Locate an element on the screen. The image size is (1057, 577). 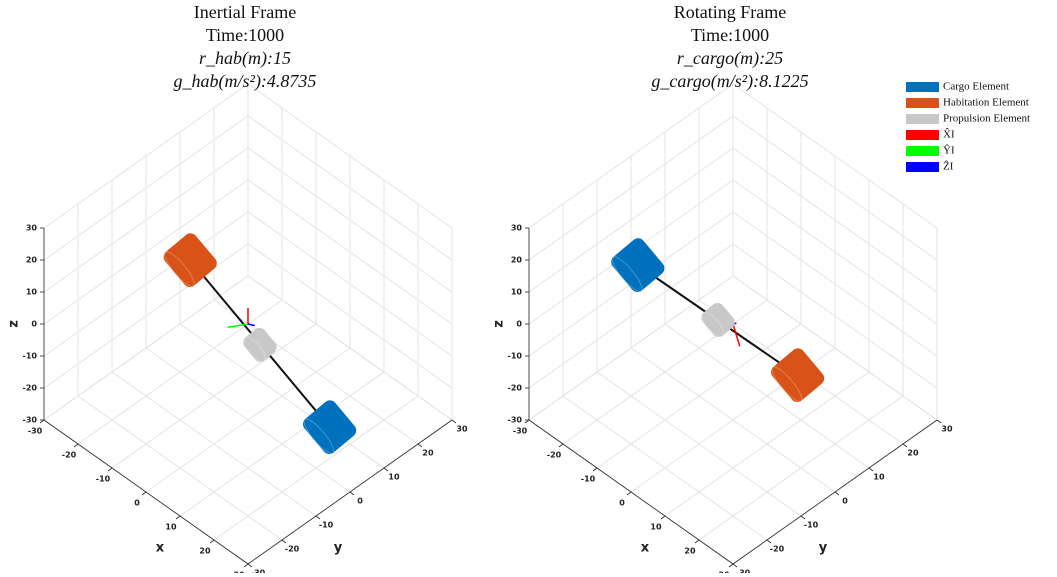
title-line: g_cargo(m/s²):8.1225 is located at coordinates (729, 81).